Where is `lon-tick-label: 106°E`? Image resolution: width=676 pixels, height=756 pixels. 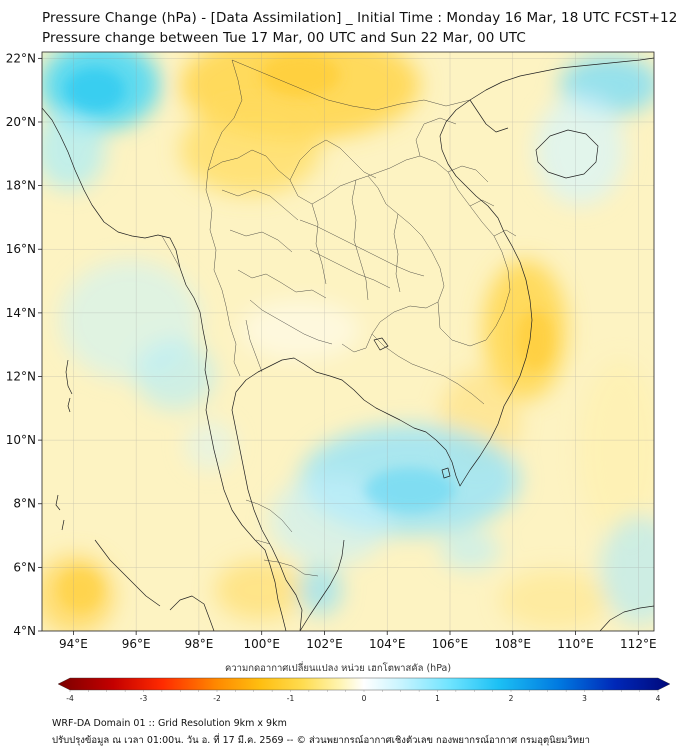 lon-tick-label: 106°E is located at coordinates (450, 644).